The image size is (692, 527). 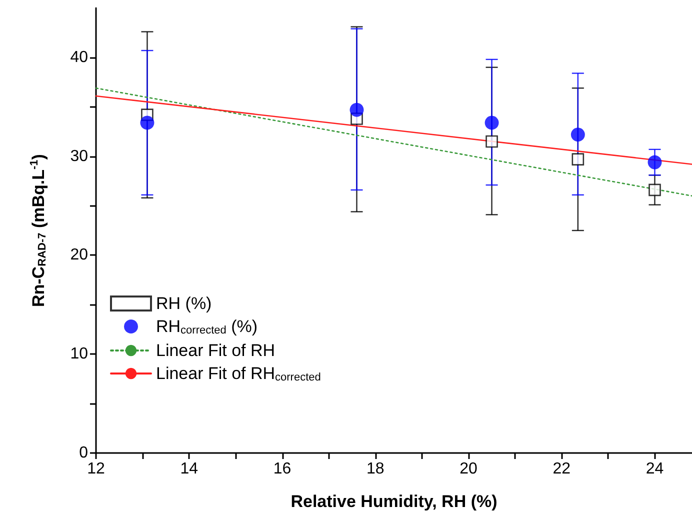 I want to click on y-tick-label: 40, so click(x=79, y=57).